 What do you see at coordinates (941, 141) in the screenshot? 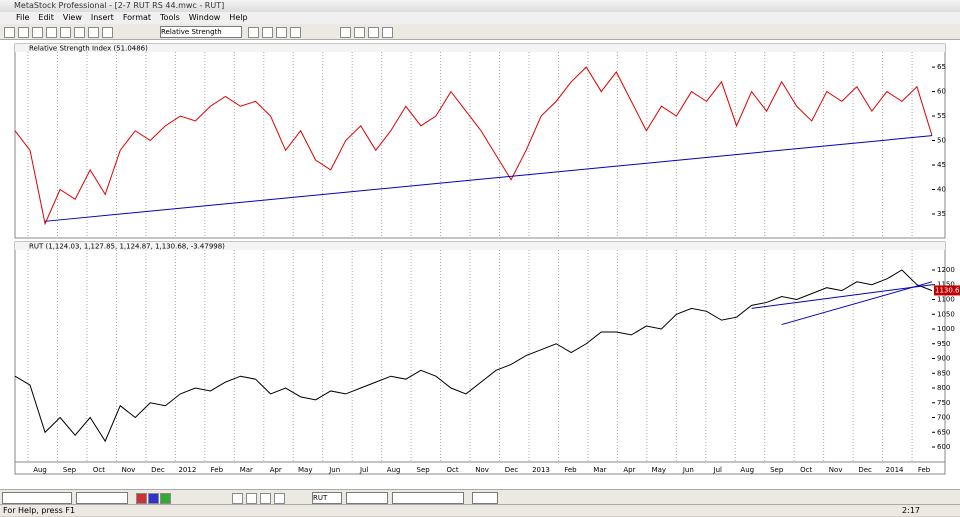
I see `y-tick-label: 50` at bounding box center [941, 141].